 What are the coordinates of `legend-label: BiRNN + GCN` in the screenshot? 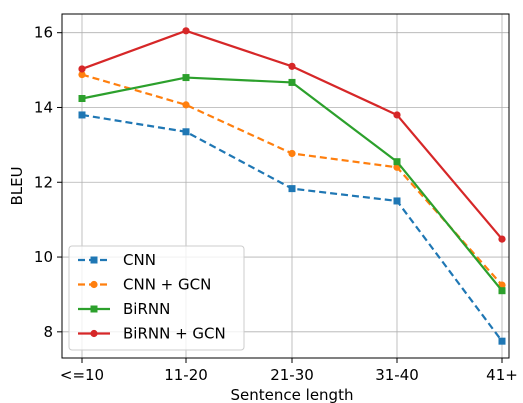 It's located at (174, 334).